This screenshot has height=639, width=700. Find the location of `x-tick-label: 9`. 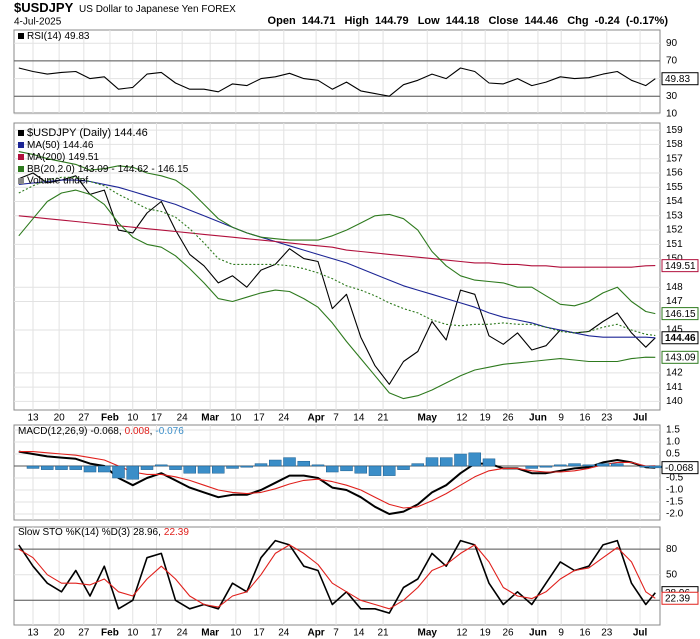

x-tick-label: 9 is located at coordinates (561, 418).